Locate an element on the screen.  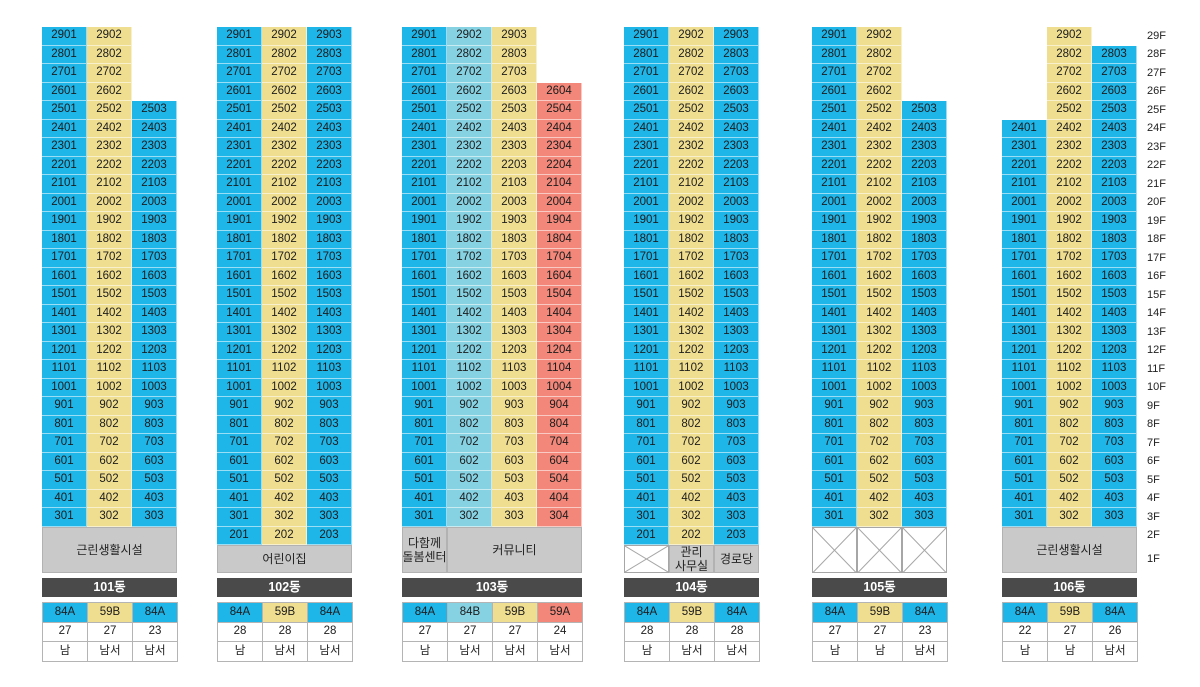
unit-cell: 703 is located at coordinates (924, 443).